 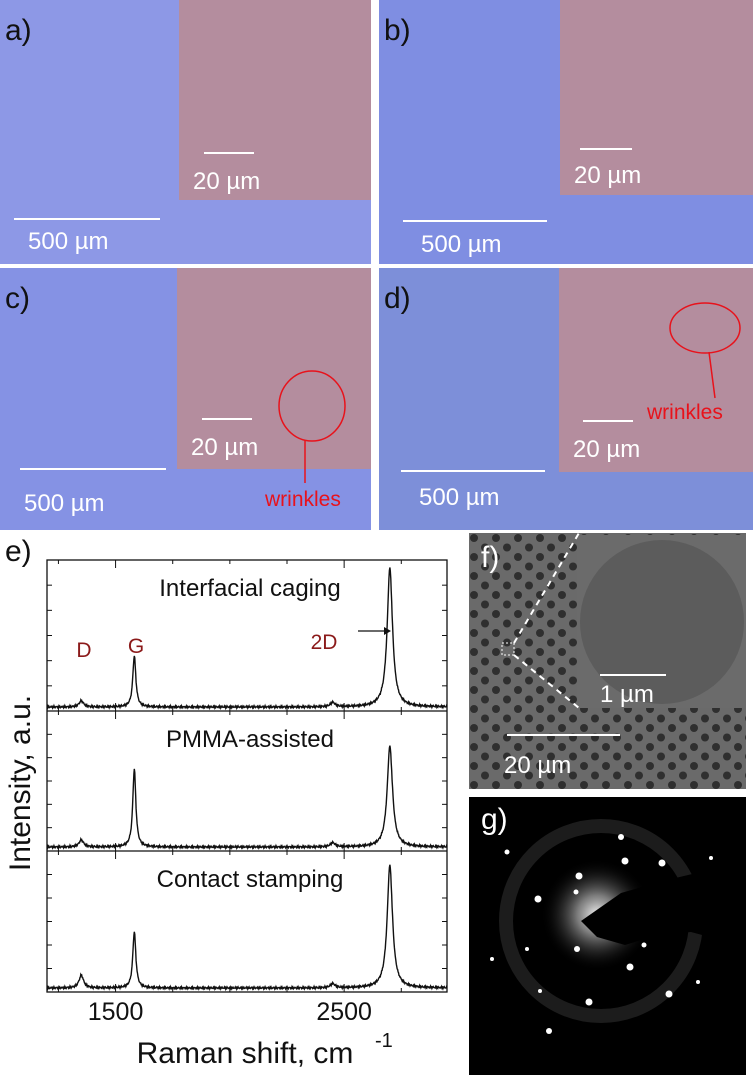 I want to click on panel-a: 20 µm a) 500 µm, so click(x=185, y=132).